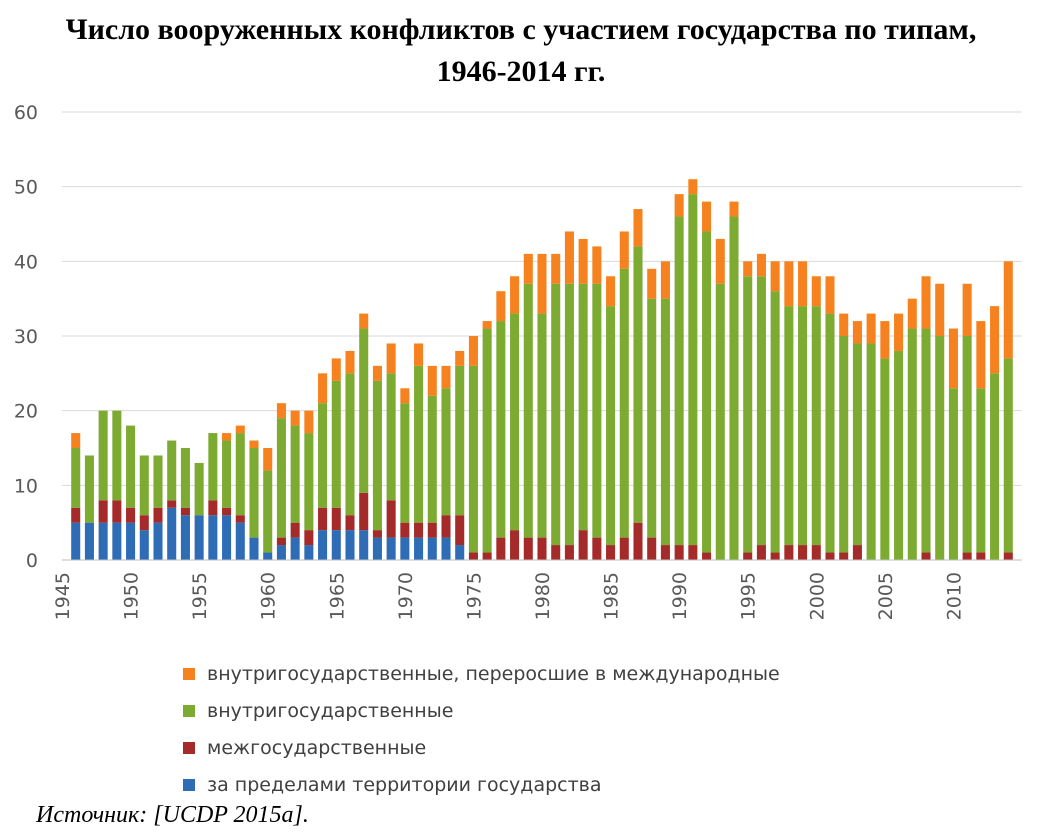  Describe the element at coordinates (543, 596) in the screenshot. I see `x-tick-label: 1980` at that location.